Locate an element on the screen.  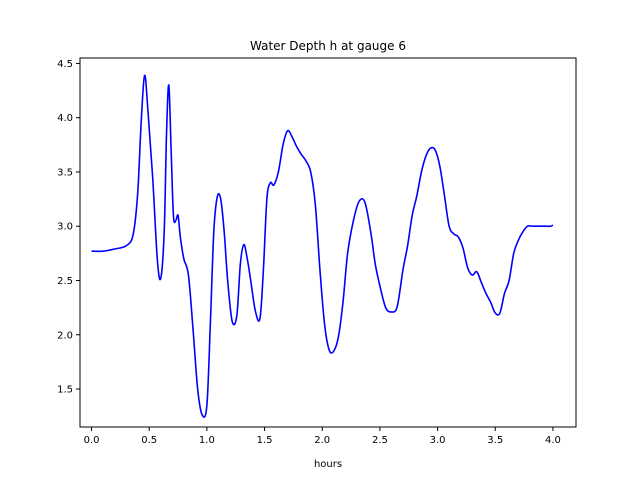
y-tick-label: 3.0 is located at coordinates (65, 227).